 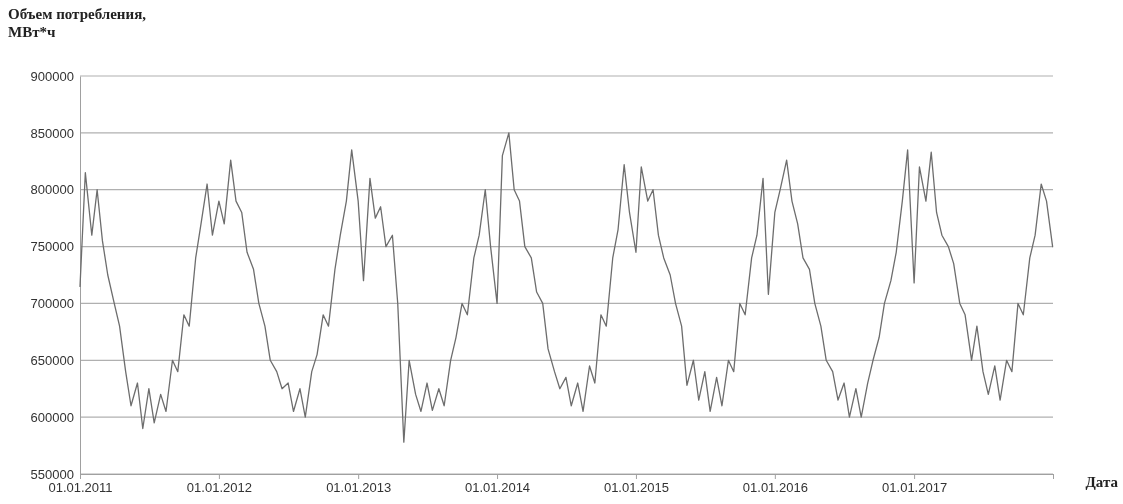 What do you see at coordinates (219, 488) in the screenshot?
I see `x-tick-label: 01.01.2012` at bounding box center [219, 488].